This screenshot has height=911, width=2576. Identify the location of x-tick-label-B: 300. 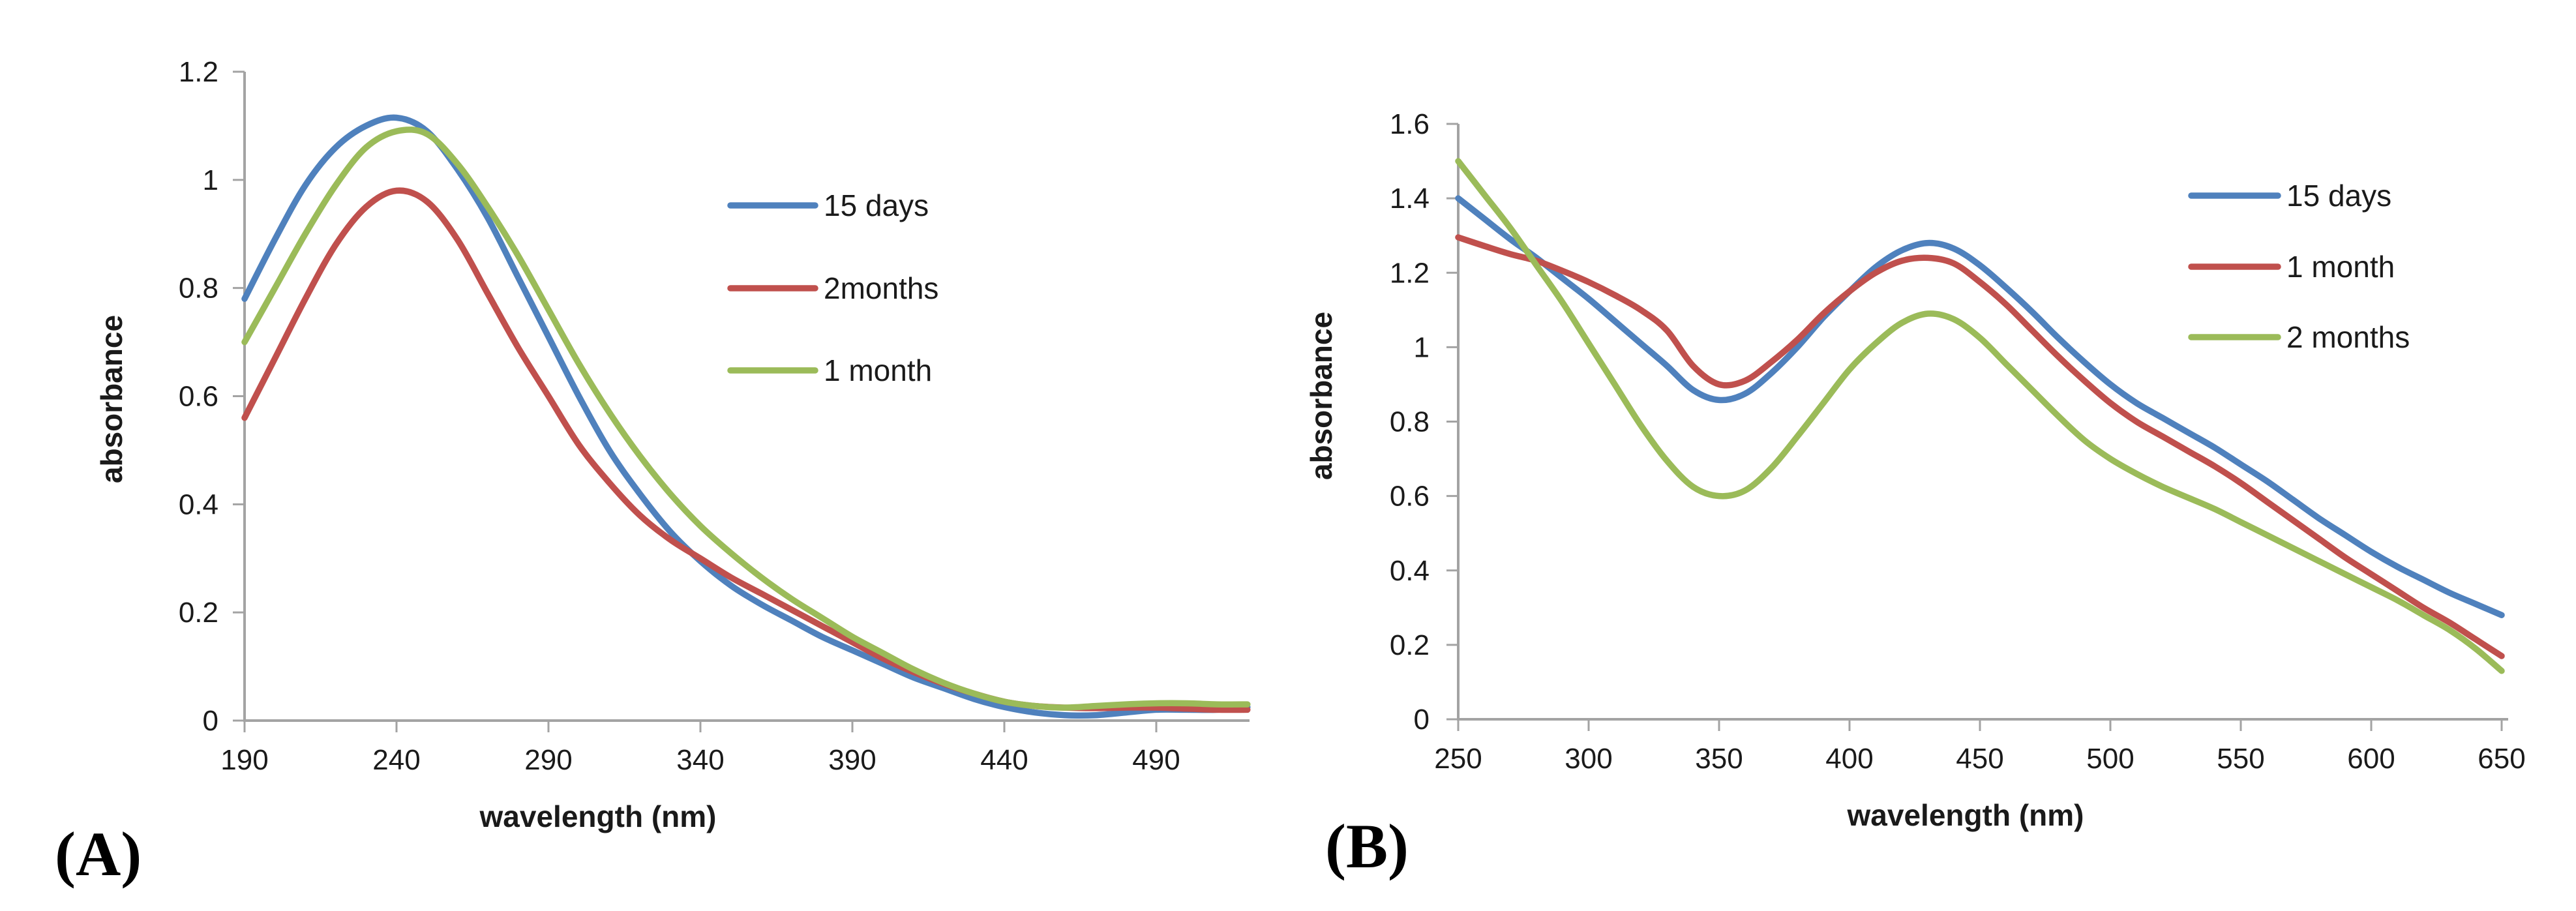
(1588, 759).